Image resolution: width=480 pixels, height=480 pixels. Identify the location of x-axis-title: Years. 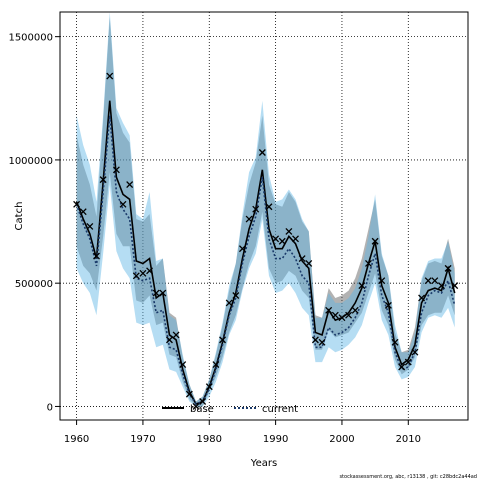
(263, 463).